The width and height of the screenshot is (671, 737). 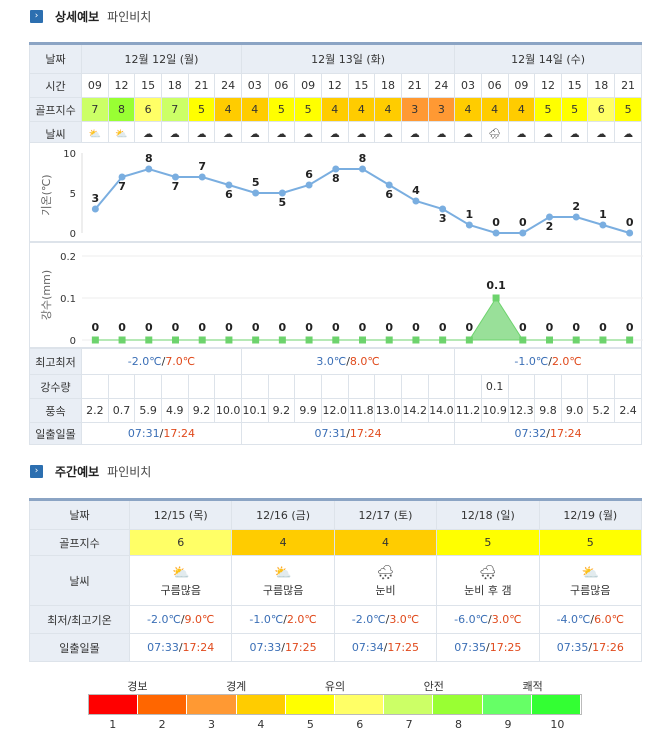 I want to click on date-cell: 12월 14일 (수), so click(x=548, y=58).